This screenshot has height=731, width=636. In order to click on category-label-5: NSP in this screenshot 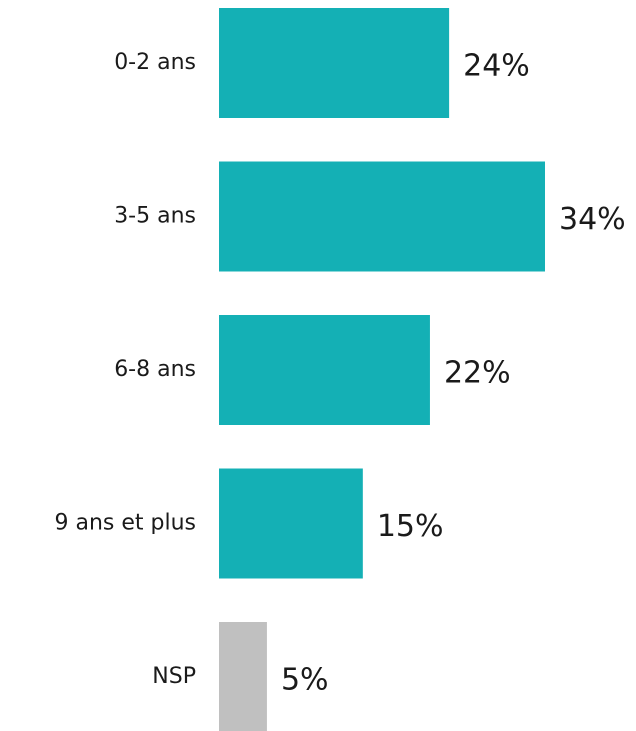, I will do `click(174, 676)`.